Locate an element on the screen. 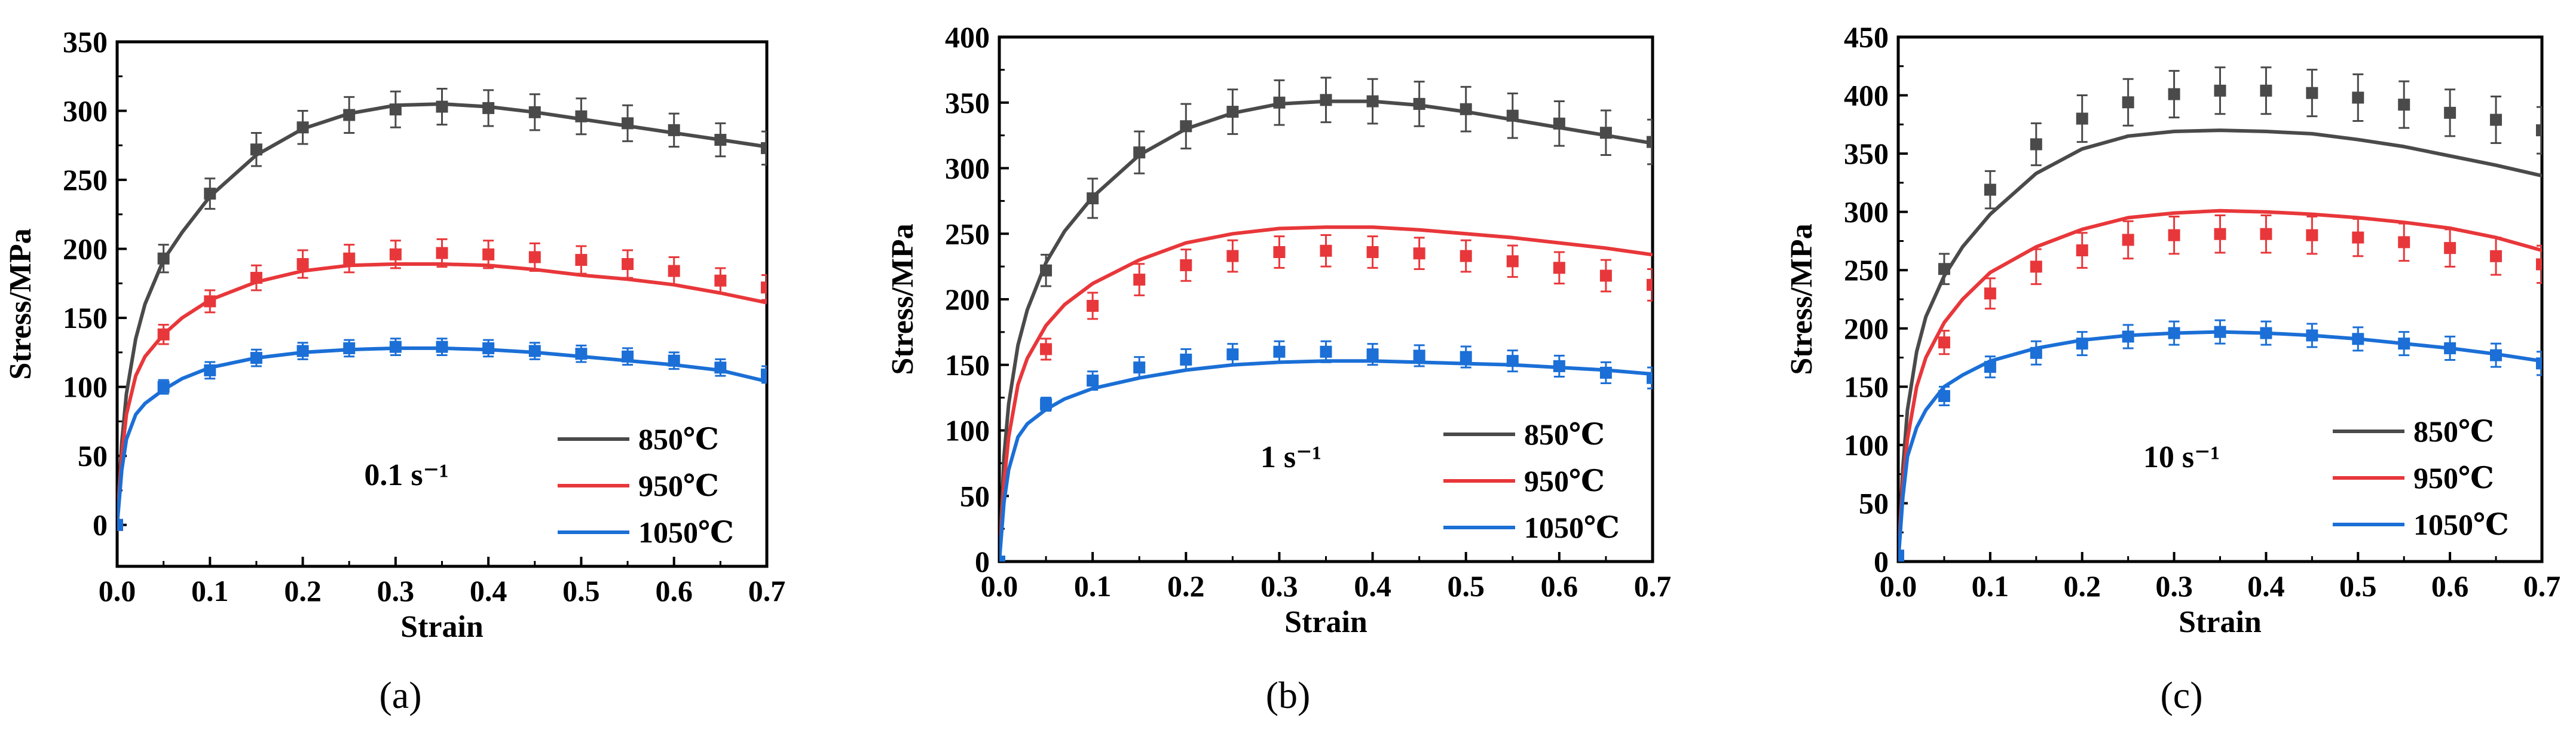  legend-label: 950℃ is located at coordinates (1564, 481).